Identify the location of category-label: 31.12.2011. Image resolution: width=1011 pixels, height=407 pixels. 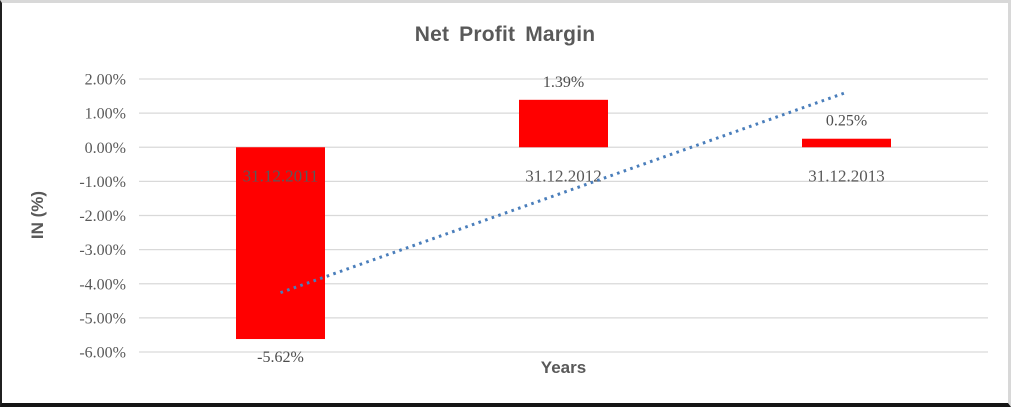
(281, 175).